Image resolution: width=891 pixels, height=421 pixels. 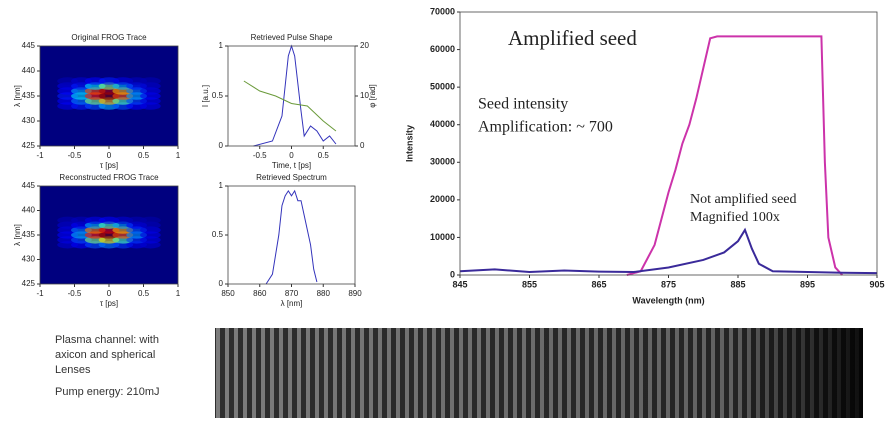 What do you see at coordinates (598, 284) in the screenshot?
I see `x-tick-label: 865` at bounding box center [598, 284].